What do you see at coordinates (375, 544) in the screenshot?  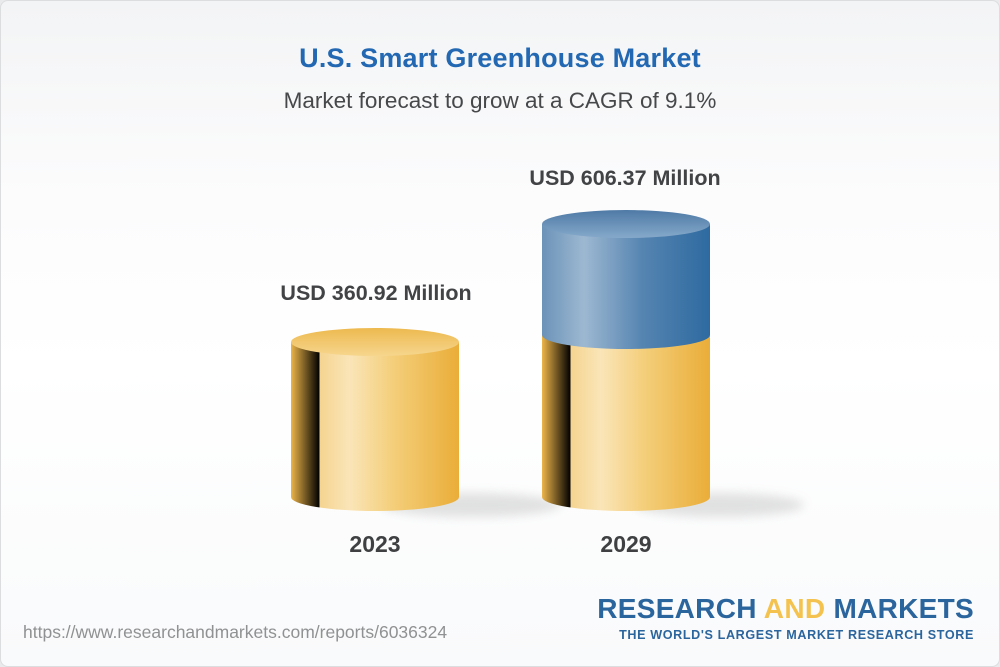 I see `category-label-2023: 2023` at bounding box center [375, 544].